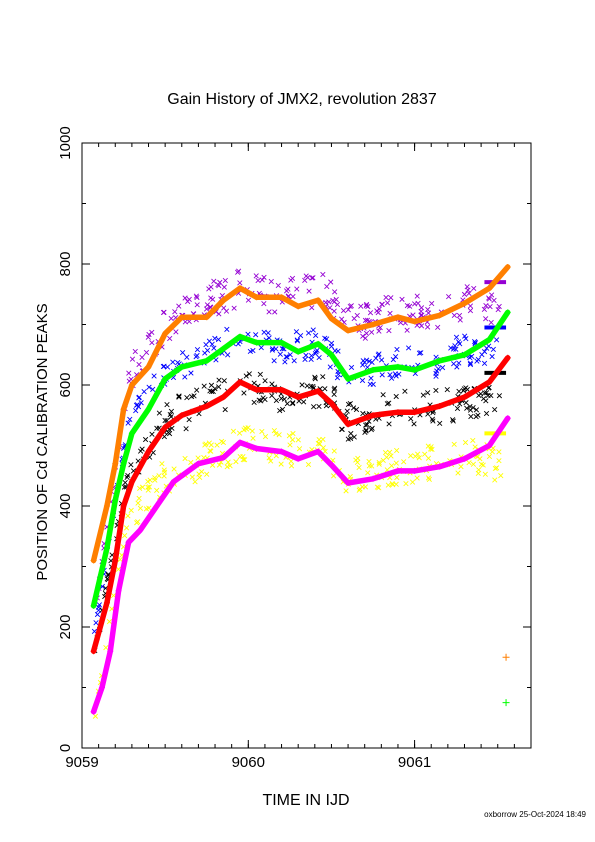 The width and height of the screenshot is (595, 842). Describe the element at coordinates (65, 384) in the screenshot. I see `y-tick-label: 600` at that location.